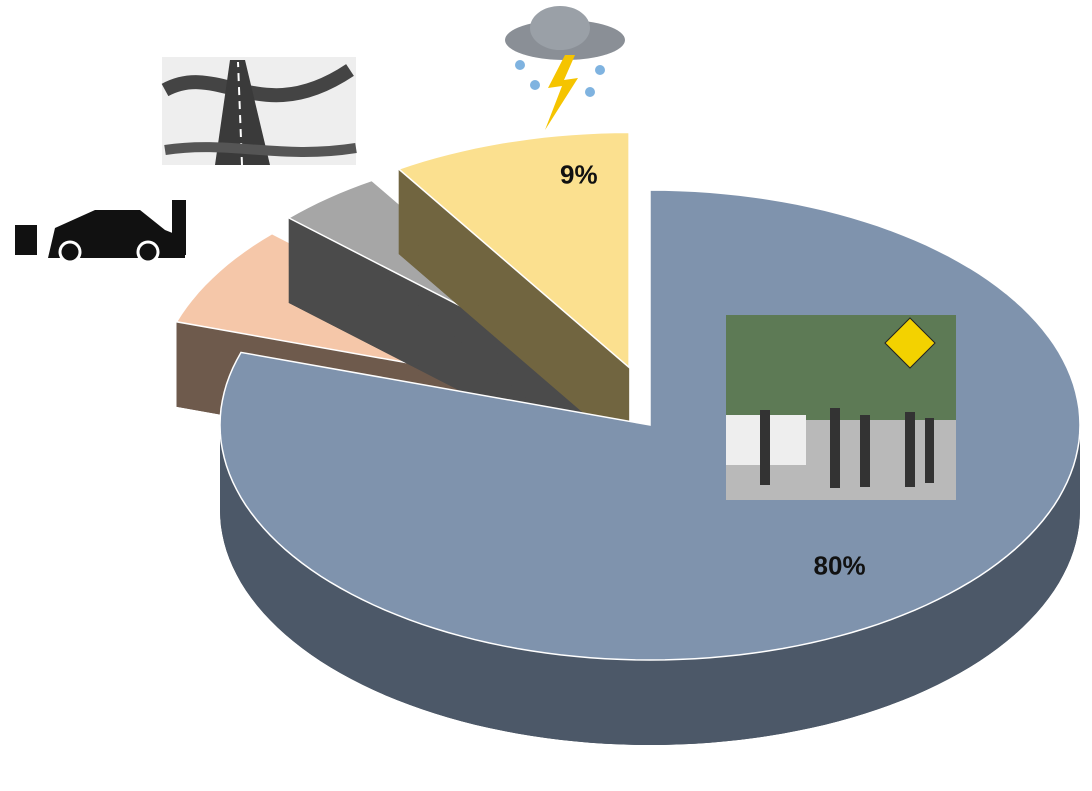  I want to click on slice-edge, so click(514, 311).